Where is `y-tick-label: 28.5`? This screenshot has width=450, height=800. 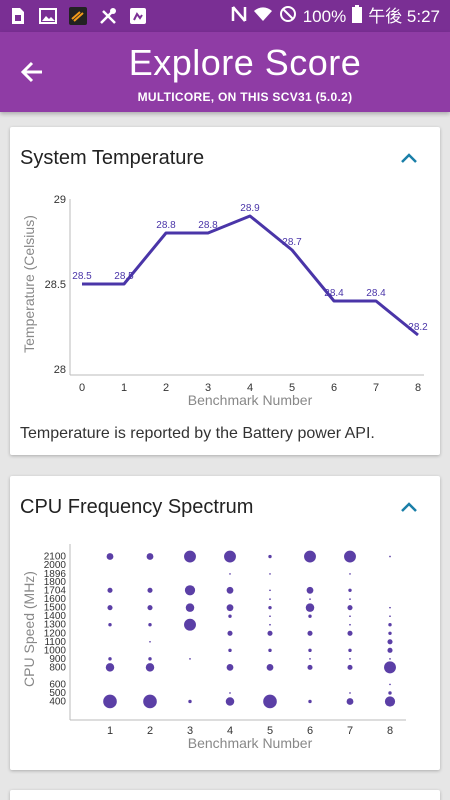 y-tick-label: 28.5 is located at coordinates (55, 285).